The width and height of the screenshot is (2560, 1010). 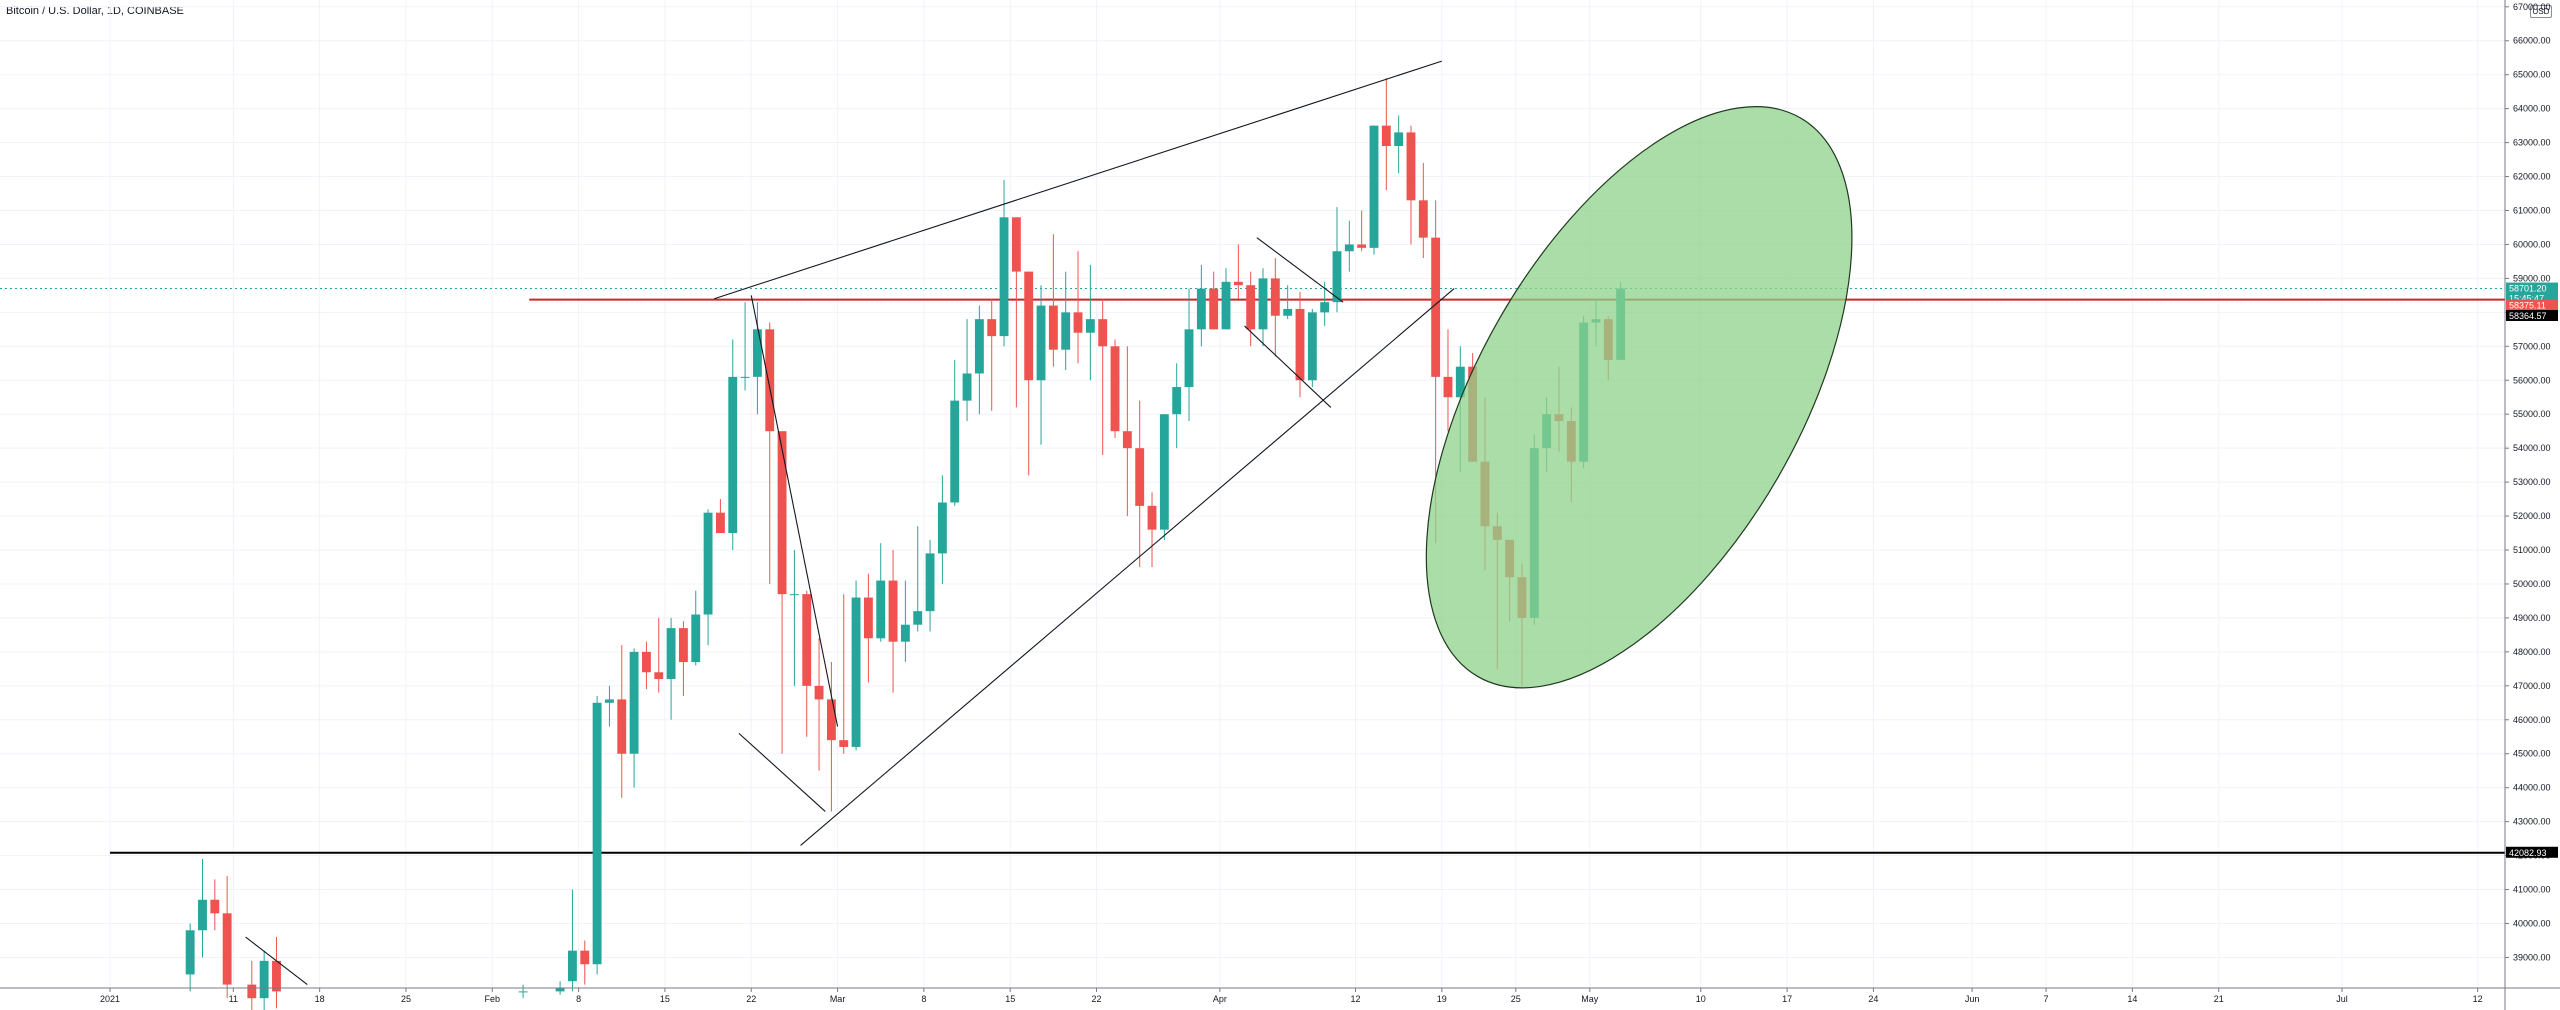 What do you see at coordinates (2532, 177) in the screenshot?
I see `y-tick-label: 62000.00` at bounding box center [2532, 177].